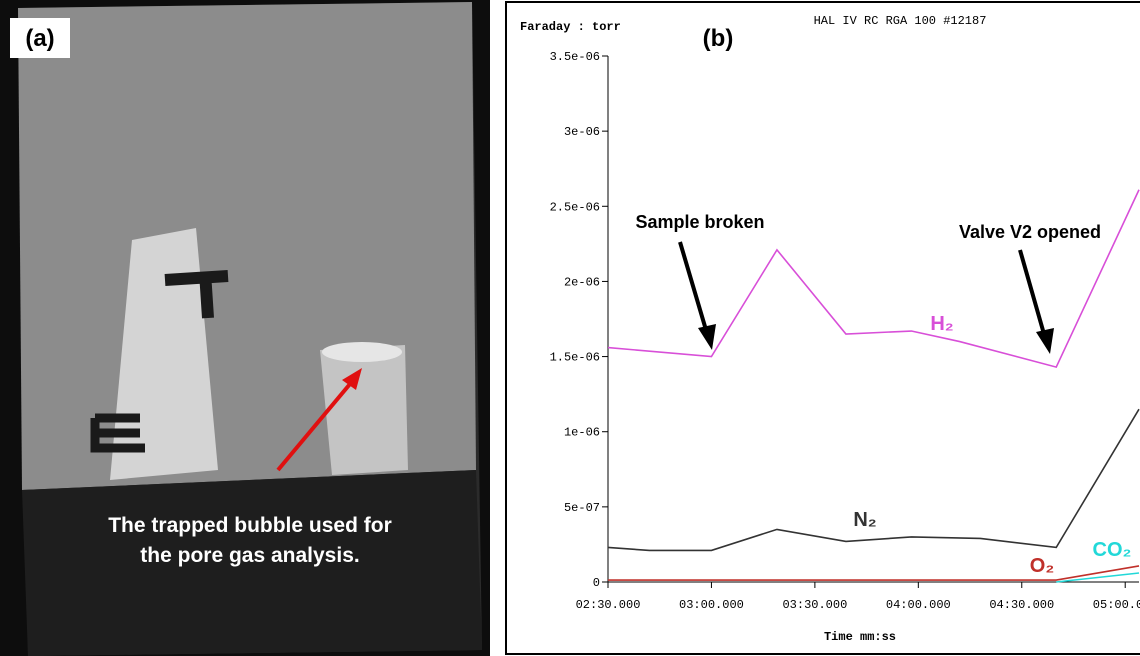  I want to click on x-tick-label: 02:30.000, so click(608, 605).